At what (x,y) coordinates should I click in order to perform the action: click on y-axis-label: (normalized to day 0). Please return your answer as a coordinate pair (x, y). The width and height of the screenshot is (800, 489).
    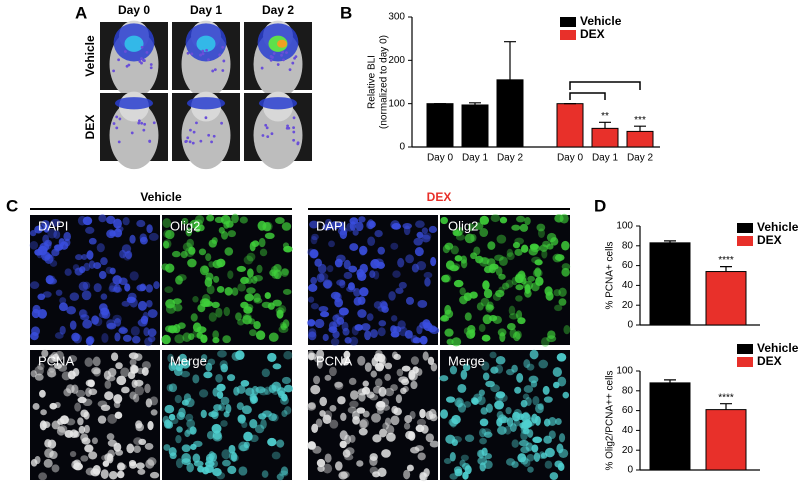
    Looking at the image, I should click on (384, 82).